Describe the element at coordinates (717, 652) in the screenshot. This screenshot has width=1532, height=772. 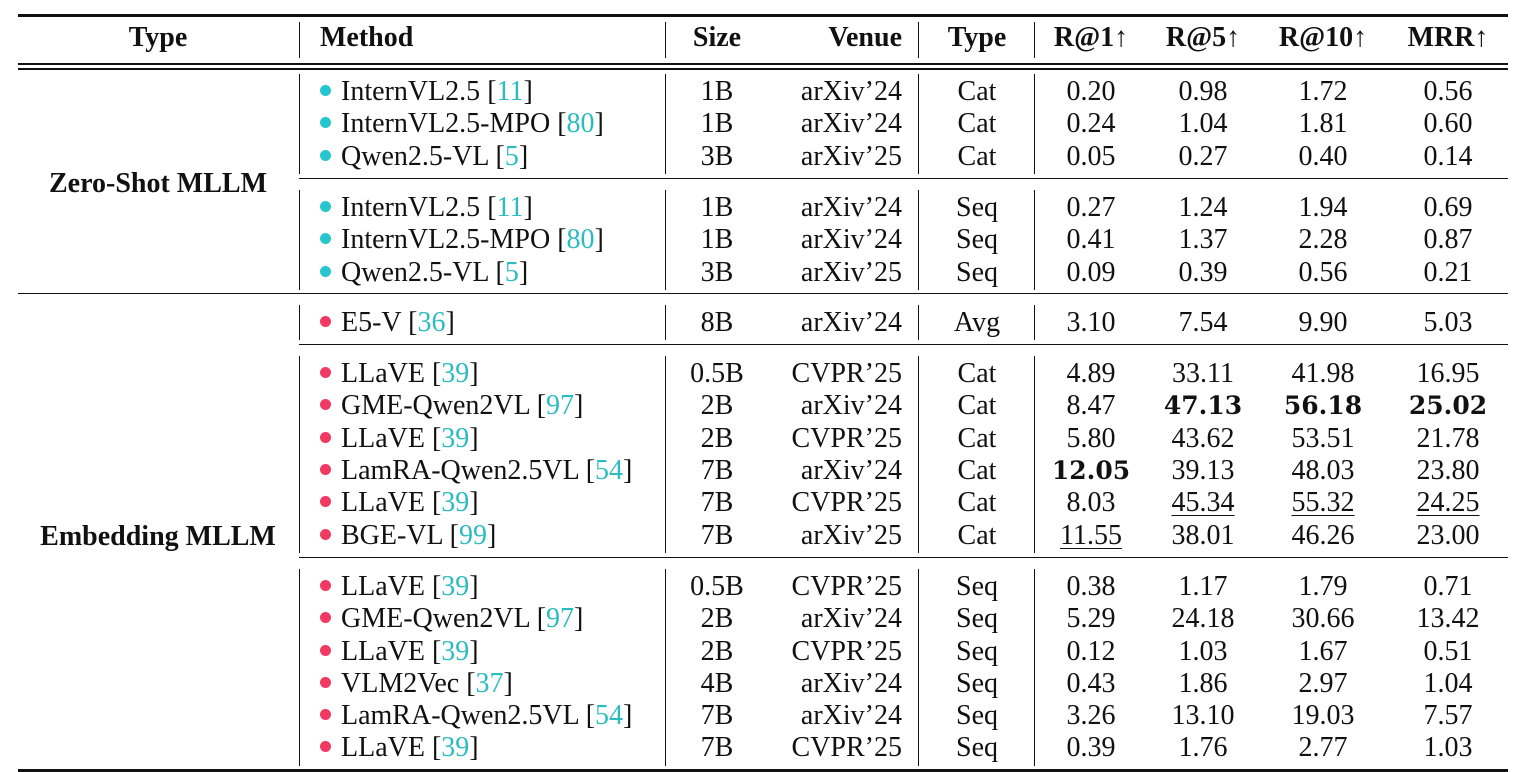
I see `cell-size: 2B` at that location.